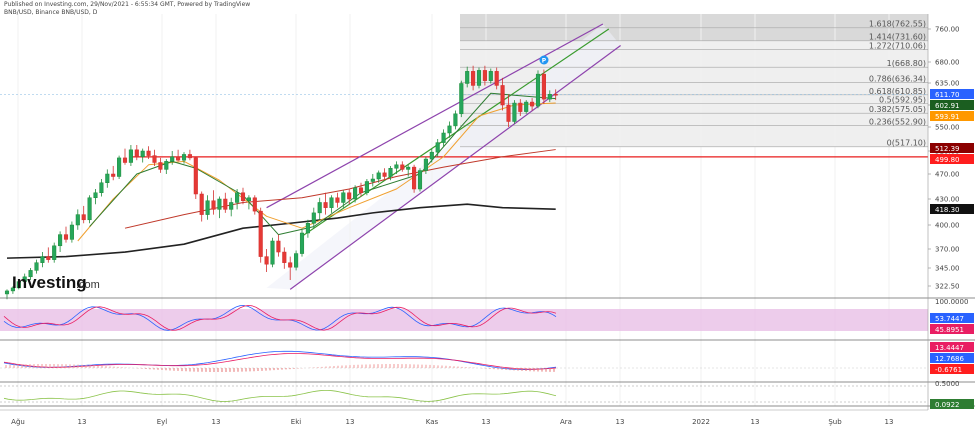  I want to click on x-tick-label: Kas, so click(432, 422).